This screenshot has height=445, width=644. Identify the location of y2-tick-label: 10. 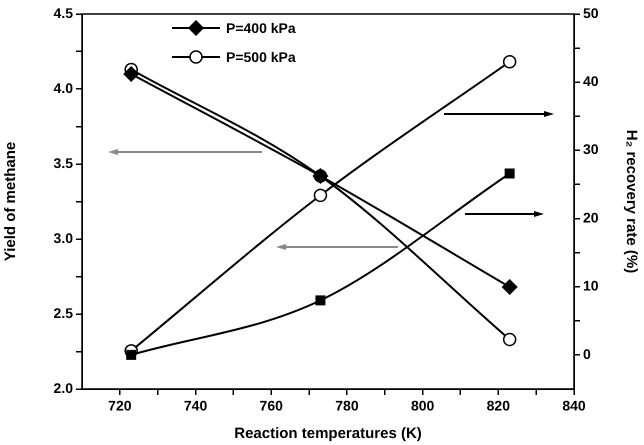
(591, 286).